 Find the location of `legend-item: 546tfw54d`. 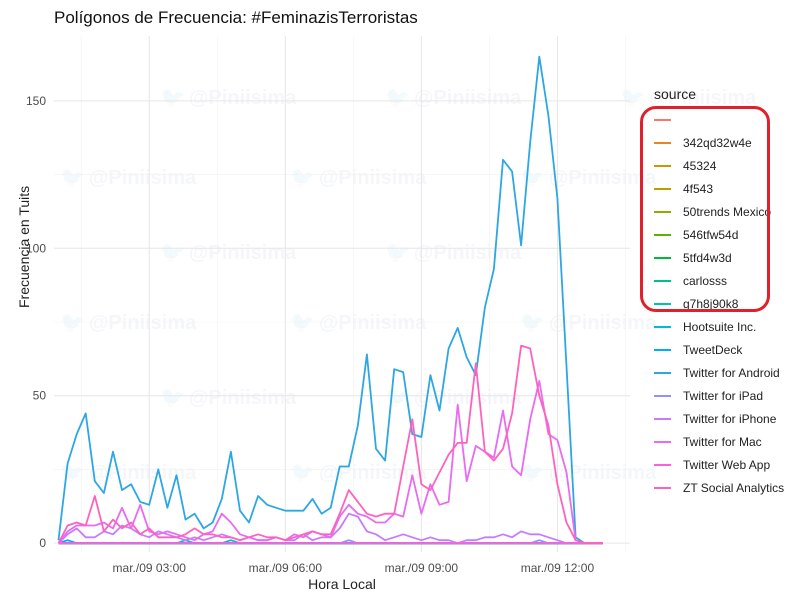

legend-item: 546tfw54d is located at coordinates (723, 234).